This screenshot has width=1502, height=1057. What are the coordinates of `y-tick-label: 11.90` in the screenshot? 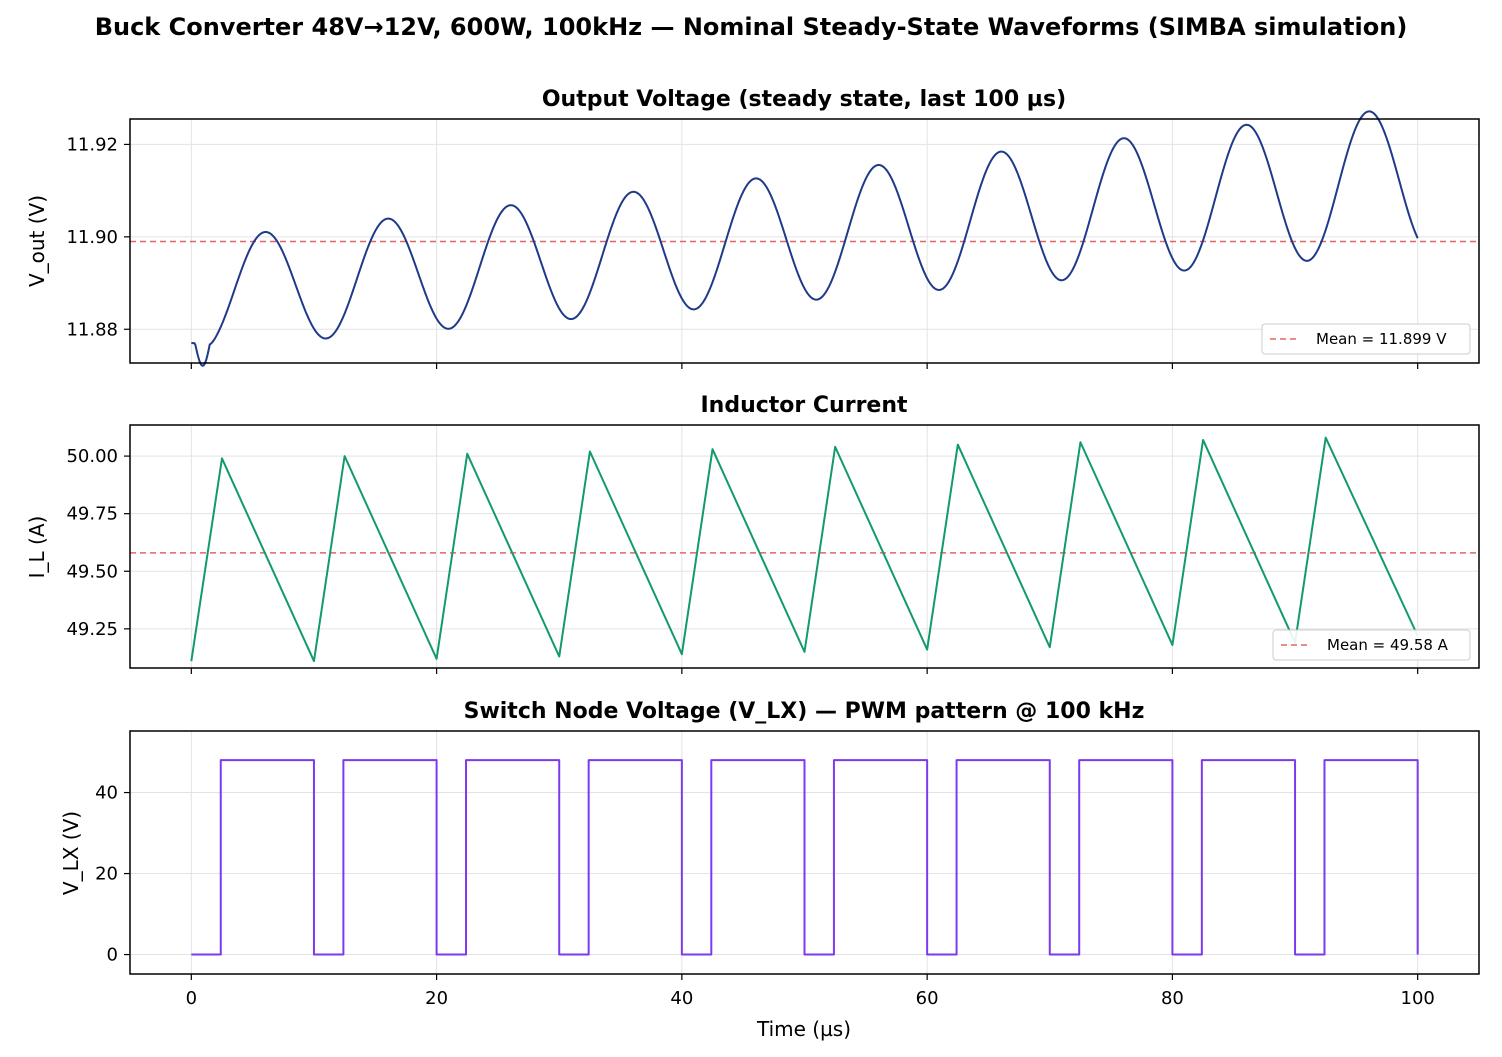 It's located at (92, 237).